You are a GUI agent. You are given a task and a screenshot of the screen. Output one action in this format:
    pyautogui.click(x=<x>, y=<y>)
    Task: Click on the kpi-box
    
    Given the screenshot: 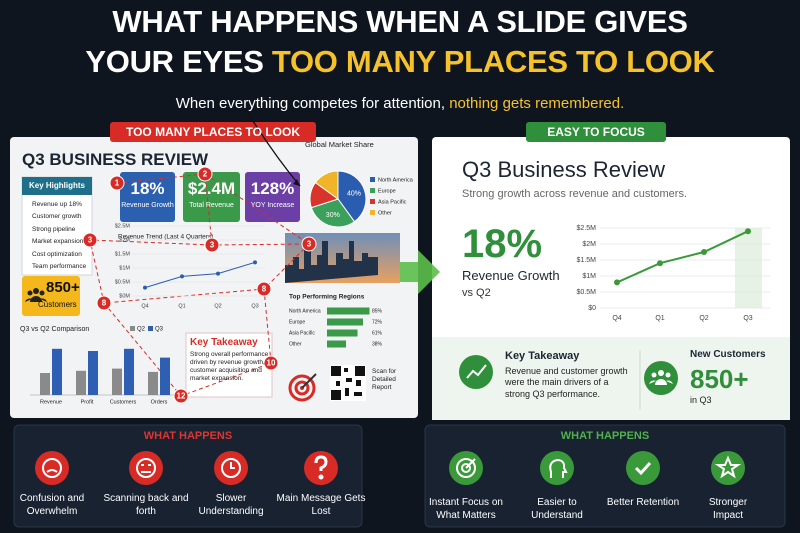 What is the action you would take?
    pyautogui.click(x=272, y=197)
    